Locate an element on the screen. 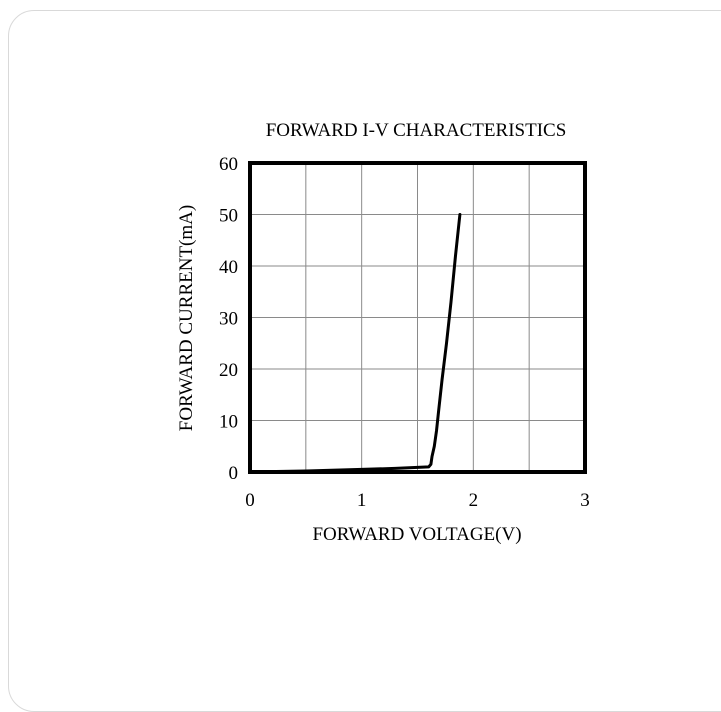  y-tick-label: 50 is located at coordinates (228, 216).